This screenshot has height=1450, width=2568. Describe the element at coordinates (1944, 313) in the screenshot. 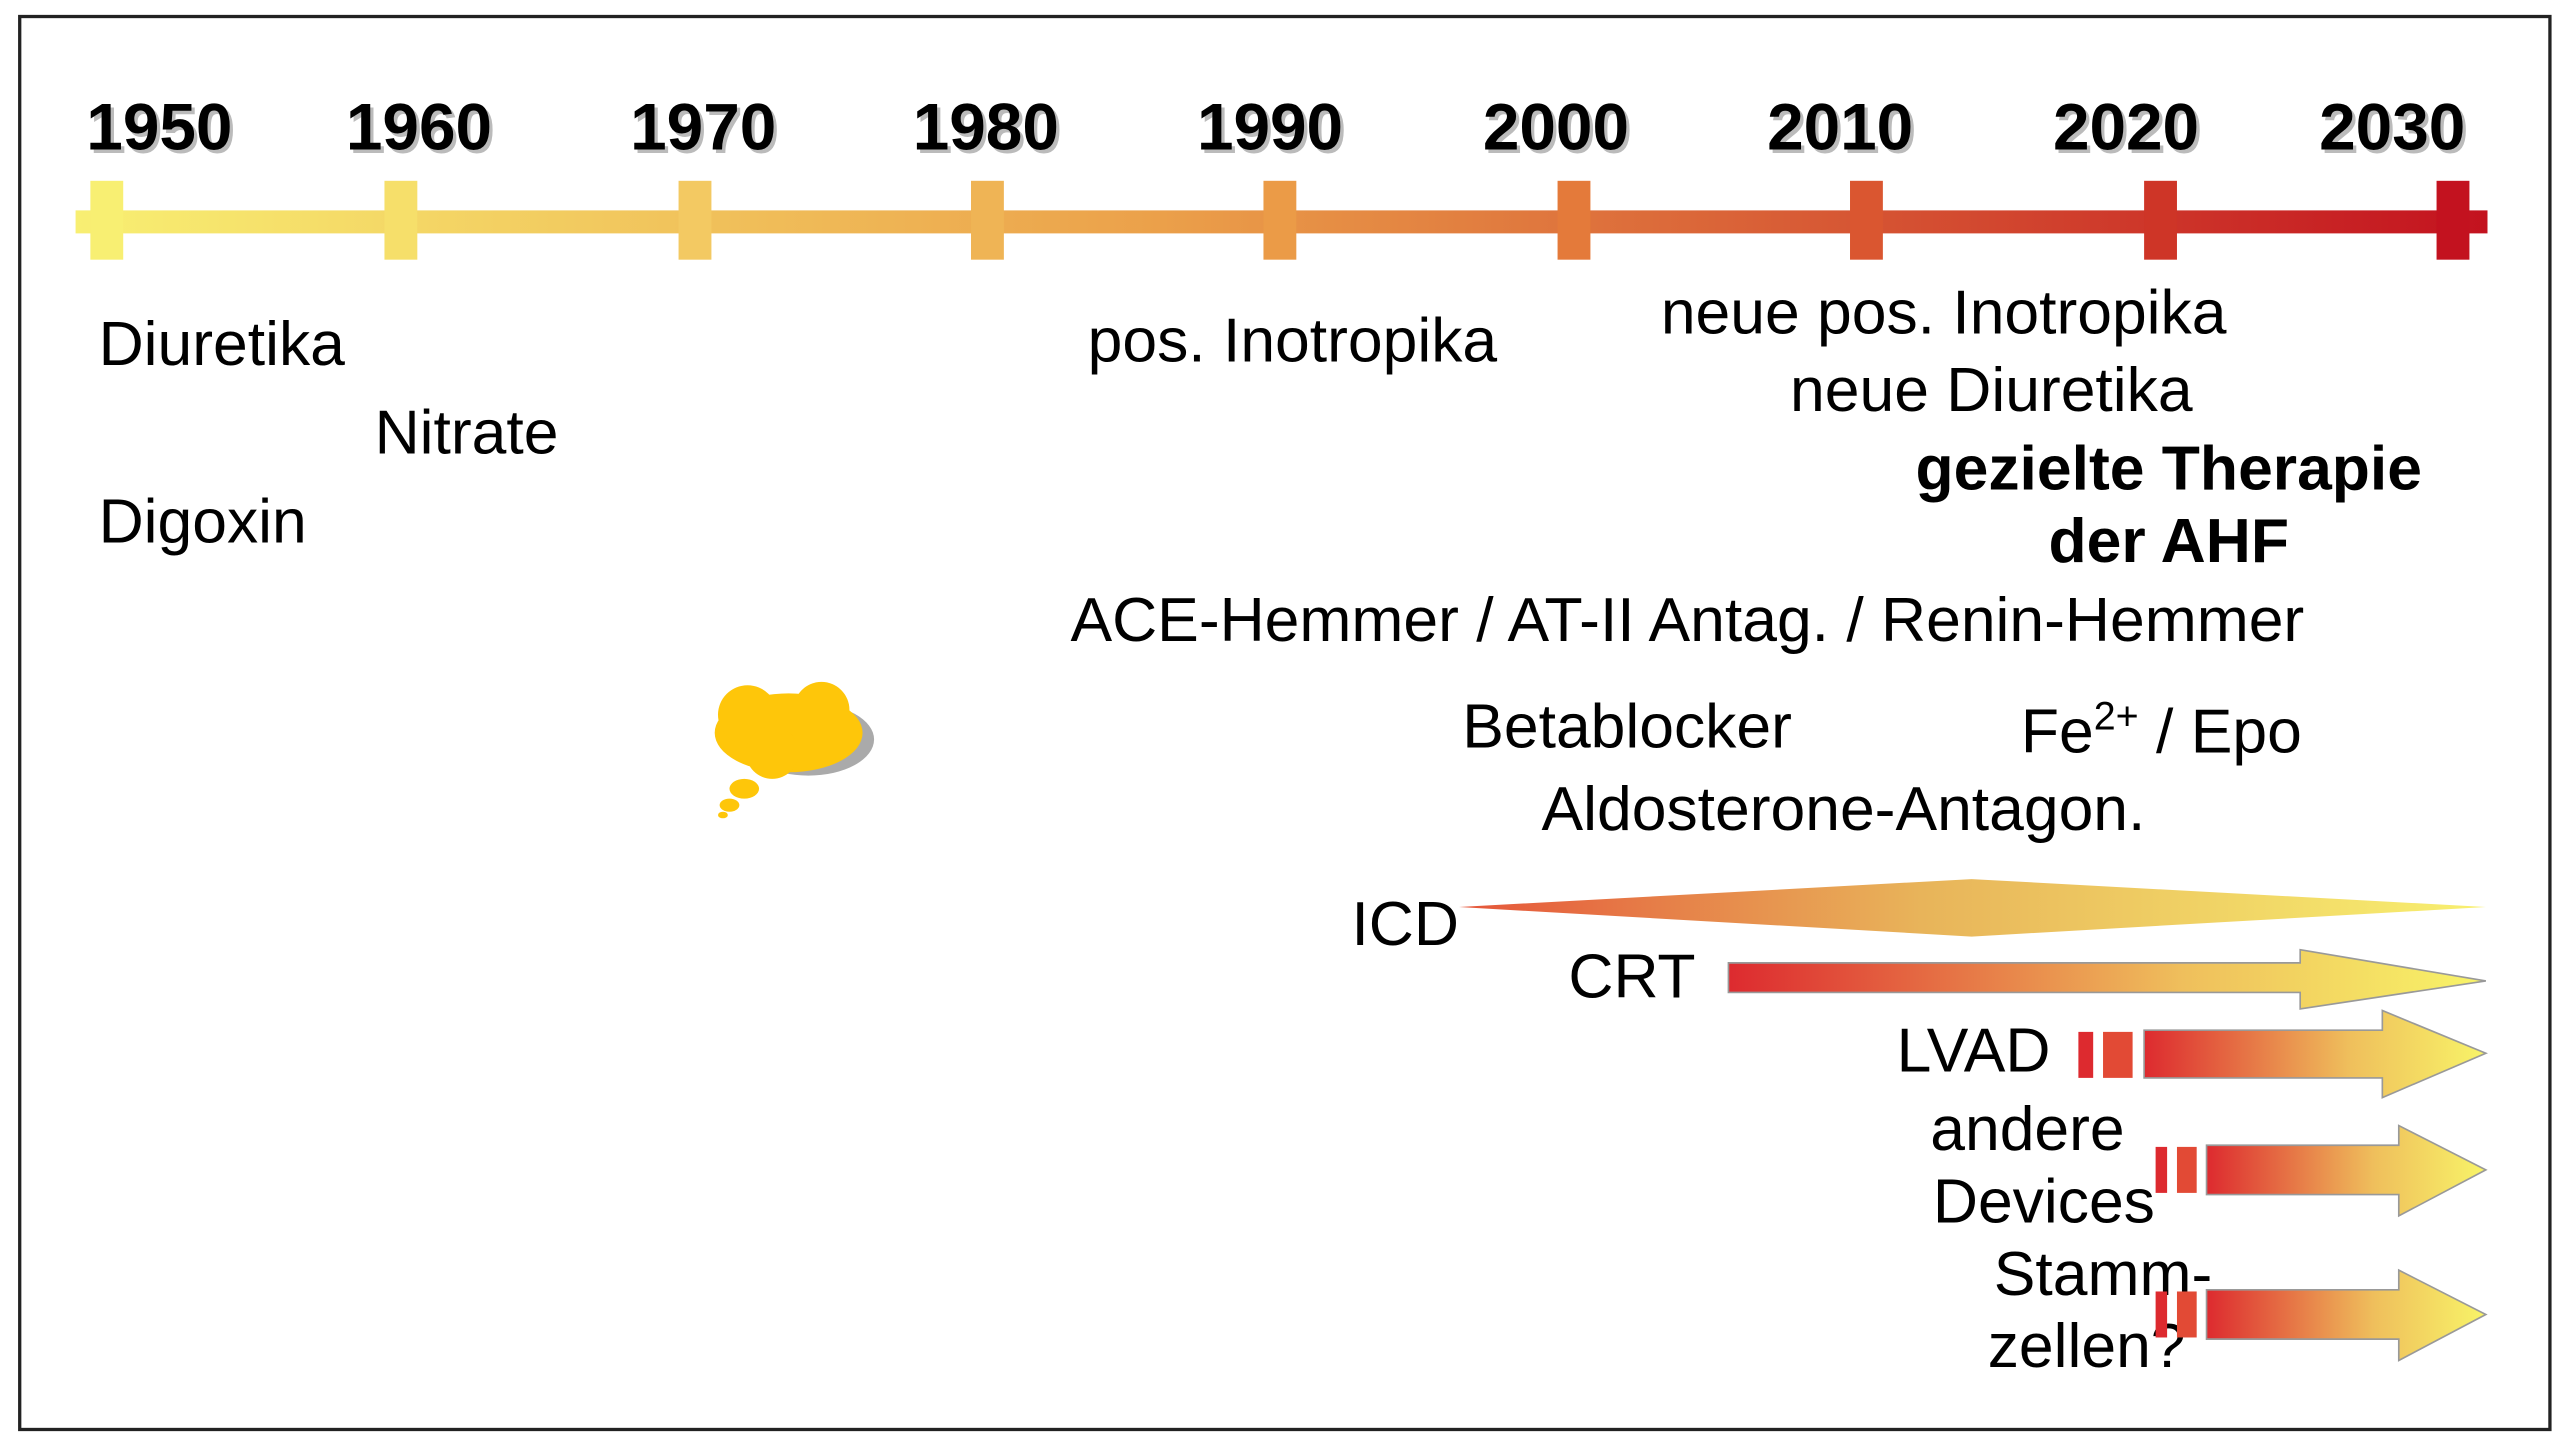

I see `label: neue pos. Inotropika` at that location.